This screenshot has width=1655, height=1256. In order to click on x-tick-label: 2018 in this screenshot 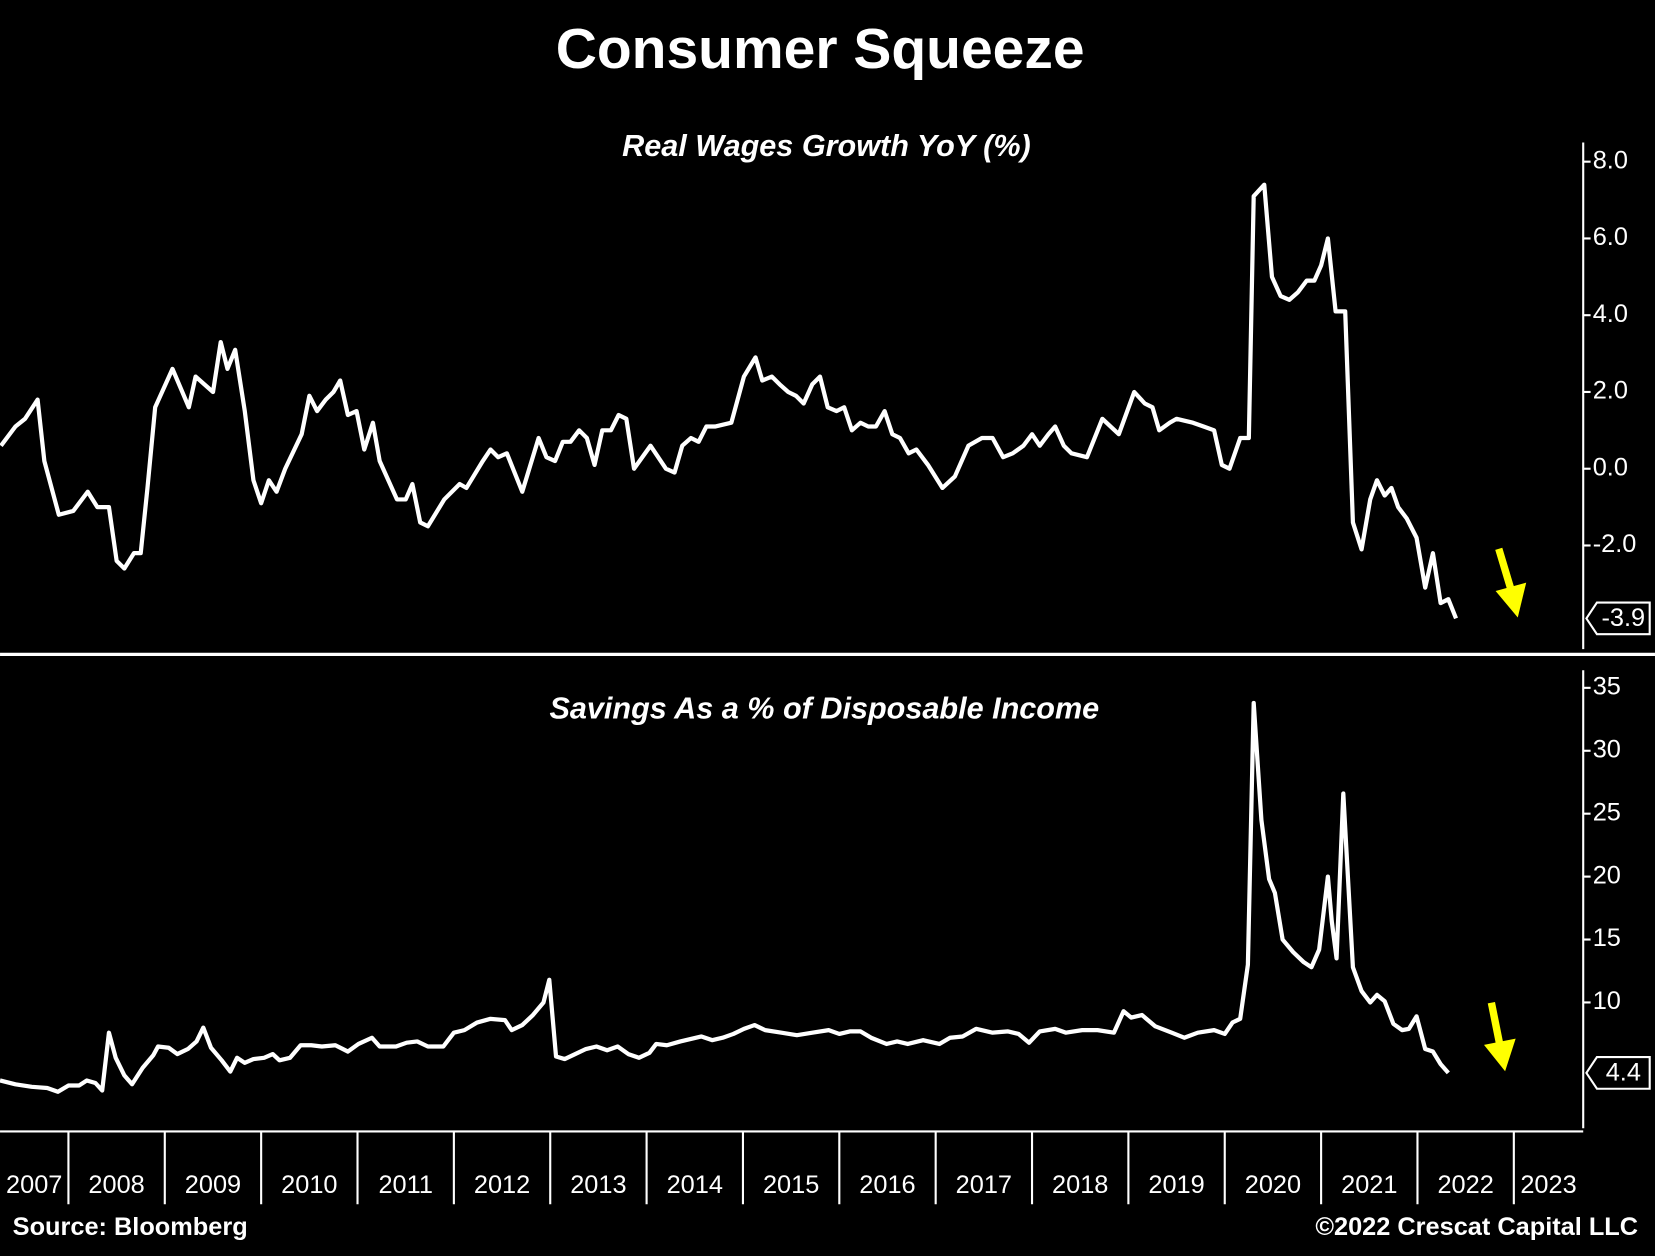, I will do `click(1080, 1185)`.